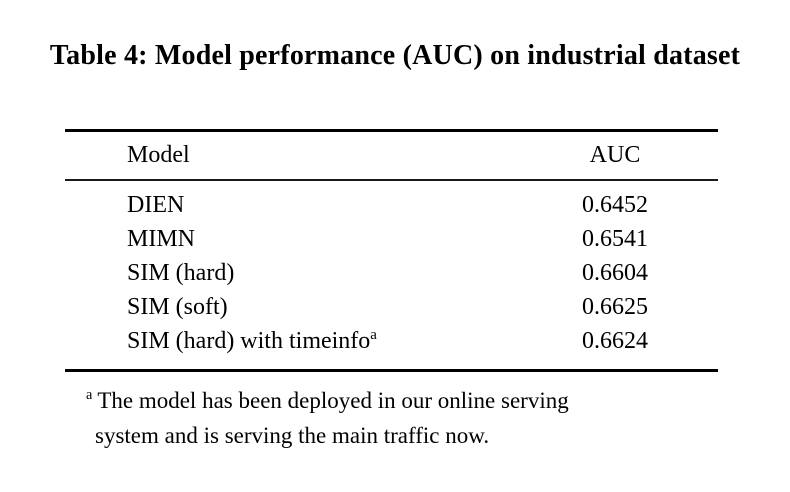 This screenshot has width=790, height=492. What do you see at coordinates (391, 155) in the screenshot?
I see `table-header-row: Model AUC` at bounding box center [391, 155].